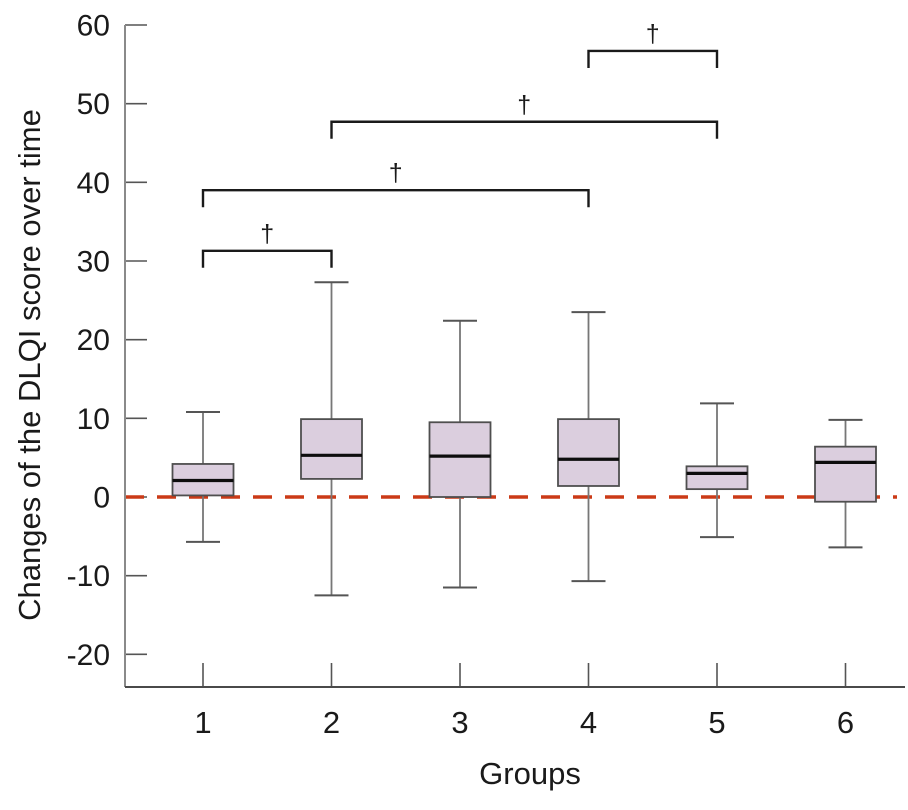  Describe the element at coordinates (101, 498) in the screenshot. I see `y-tick-label-0: 0` at that location.